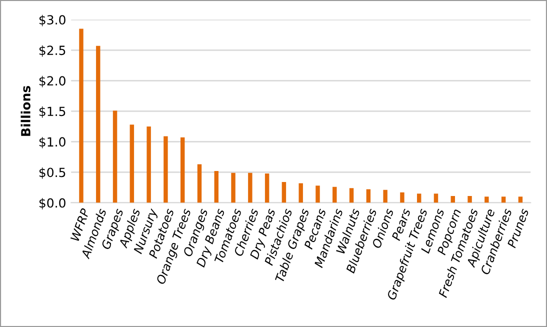 This screenshot has height=327, width=547. What do you see at coordinates (52, 82) in the screenshot?
I see `y-tick-label: $2.0` at bounding box center [52, 82].